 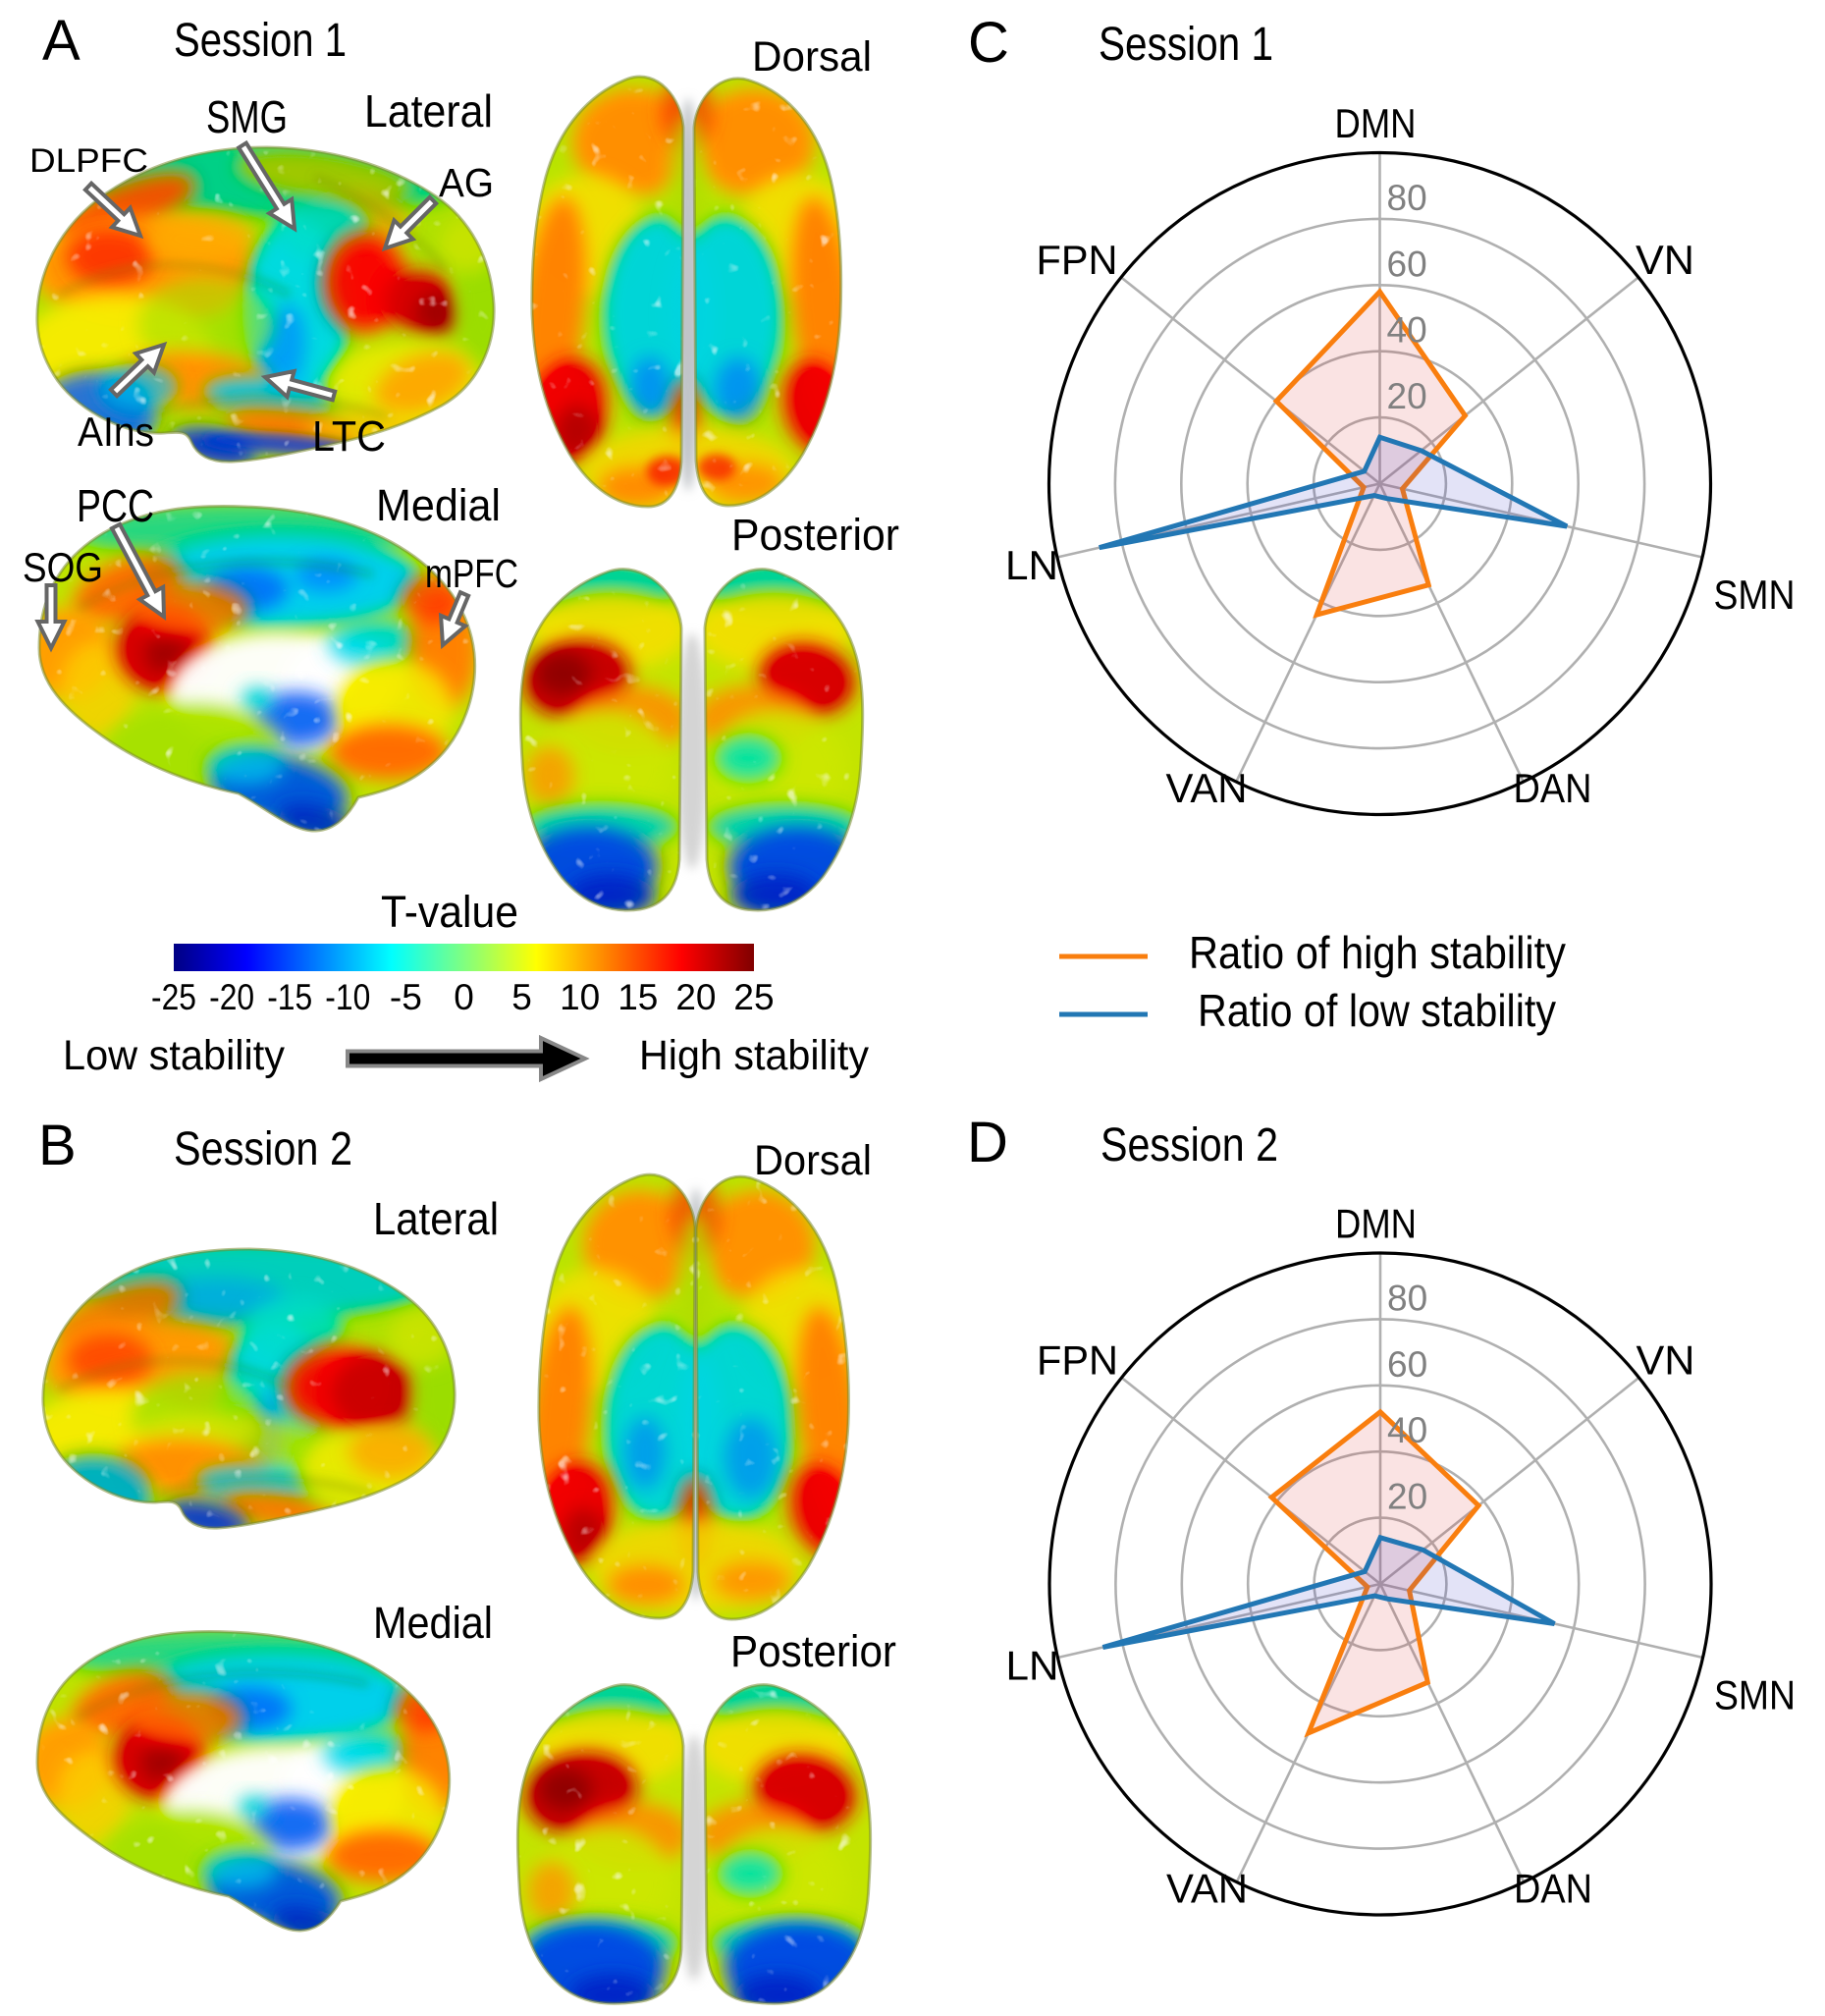 What do you see at coordinates (466, 182) in the screenshot?
I see `svg-text: AG` at bounding box center [466, 182].